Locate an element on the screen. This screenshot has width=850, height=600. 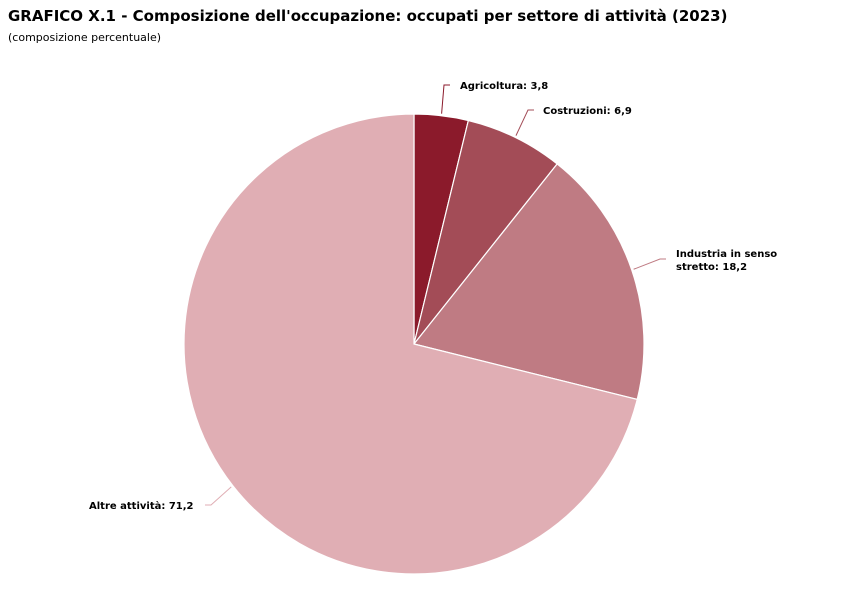
data-label-costruzioni: Costruzioni: 6,9 is located at coordinates (587, 111).